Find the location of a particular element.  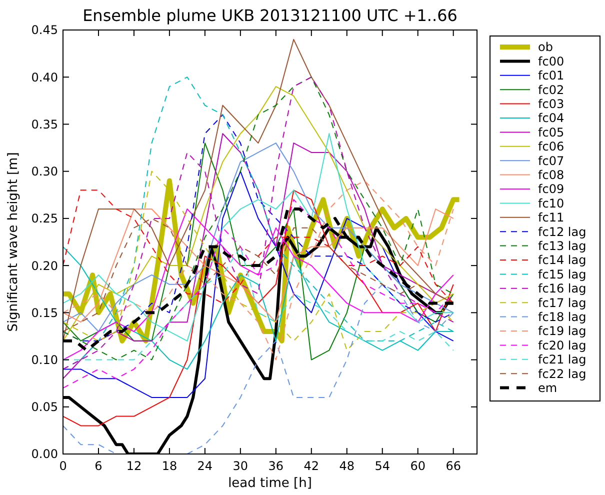

x-tick-label: 54 is located at coordinates (382, 466).